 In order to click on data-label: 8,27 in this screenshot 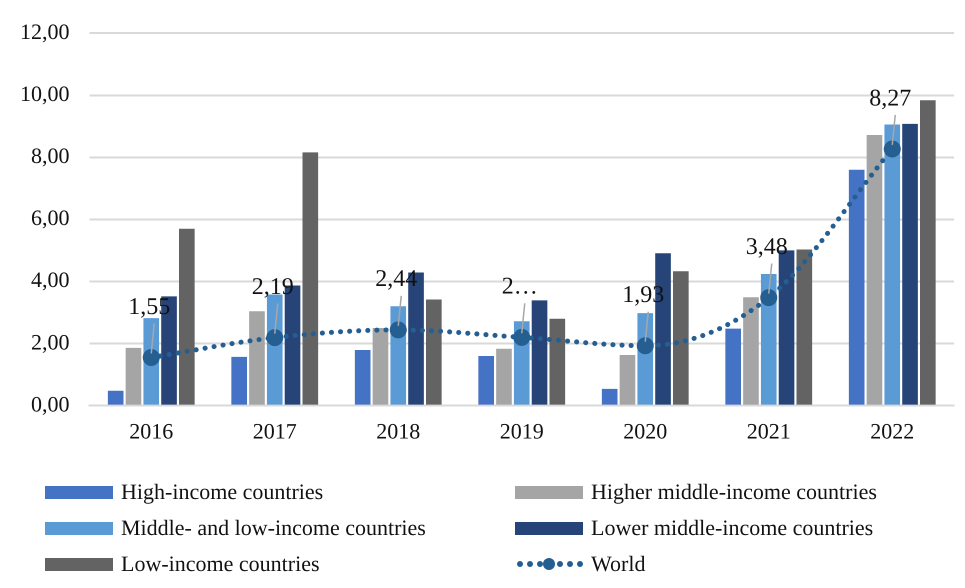, I will do `click(890, 98)`.